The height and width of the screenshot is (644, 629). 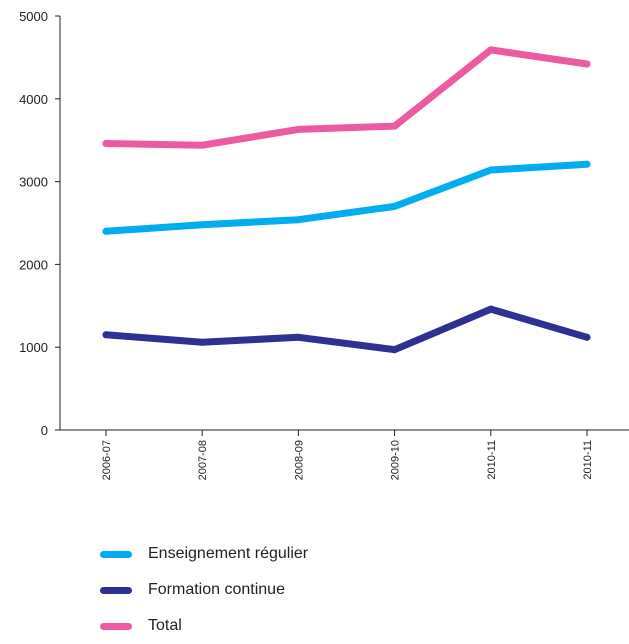 I want to click on legend-item-enseignement: Enseignement régulier, so click(x=204, y=554).